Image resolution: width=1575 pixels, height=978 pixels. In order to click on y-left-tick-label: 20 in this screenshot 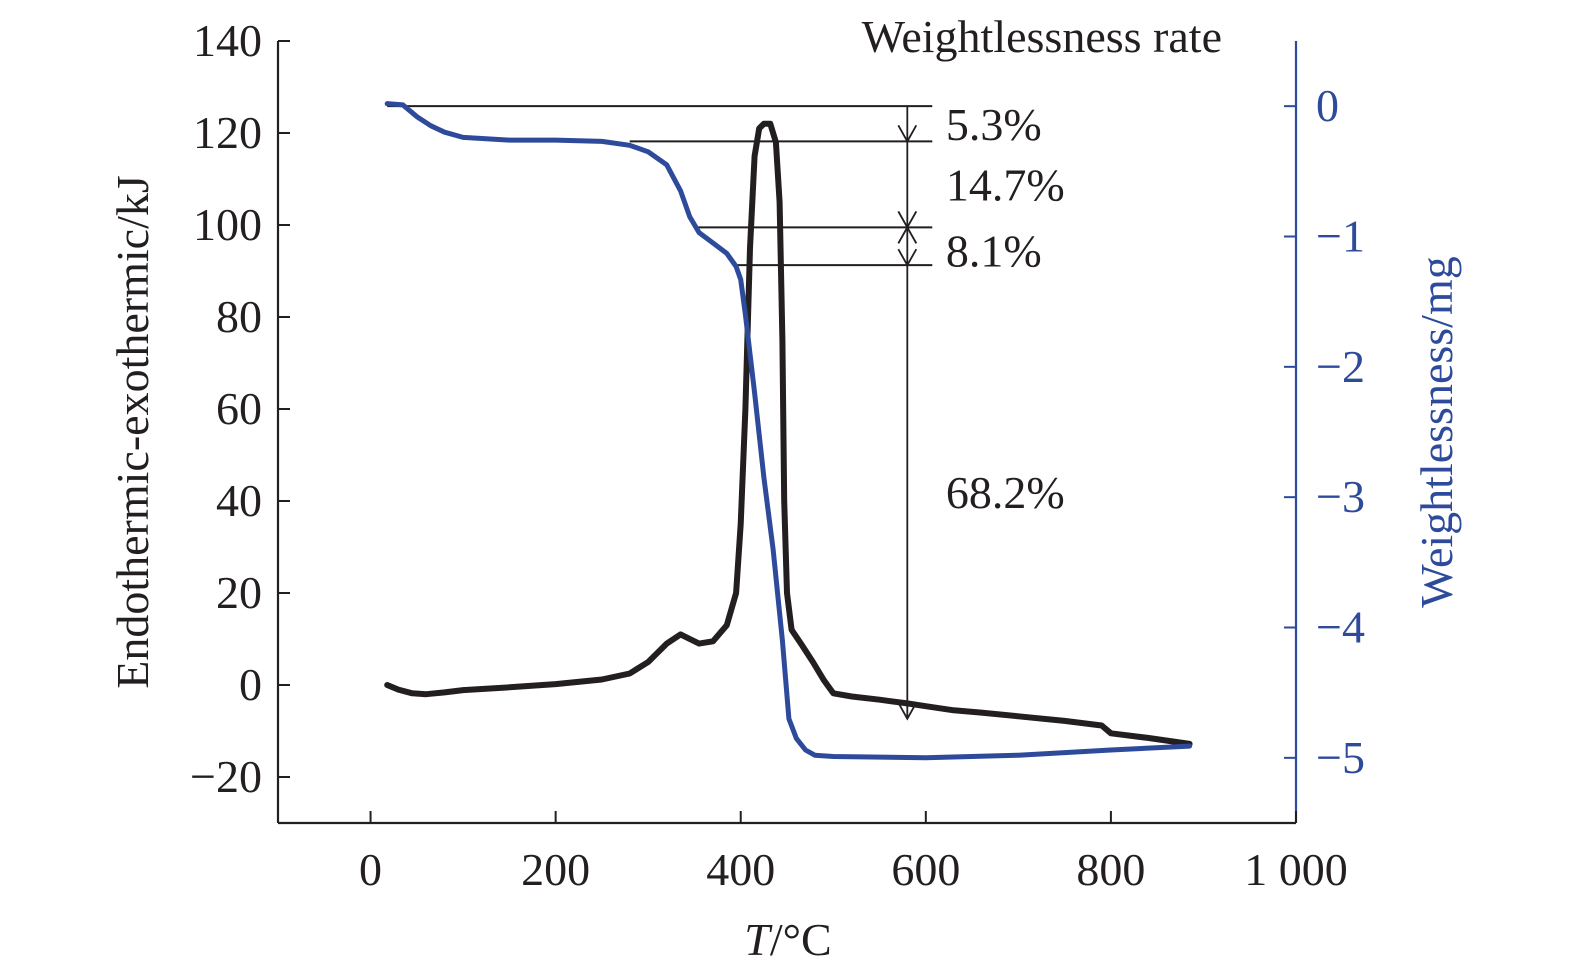, I will do `click(239, 592)`.